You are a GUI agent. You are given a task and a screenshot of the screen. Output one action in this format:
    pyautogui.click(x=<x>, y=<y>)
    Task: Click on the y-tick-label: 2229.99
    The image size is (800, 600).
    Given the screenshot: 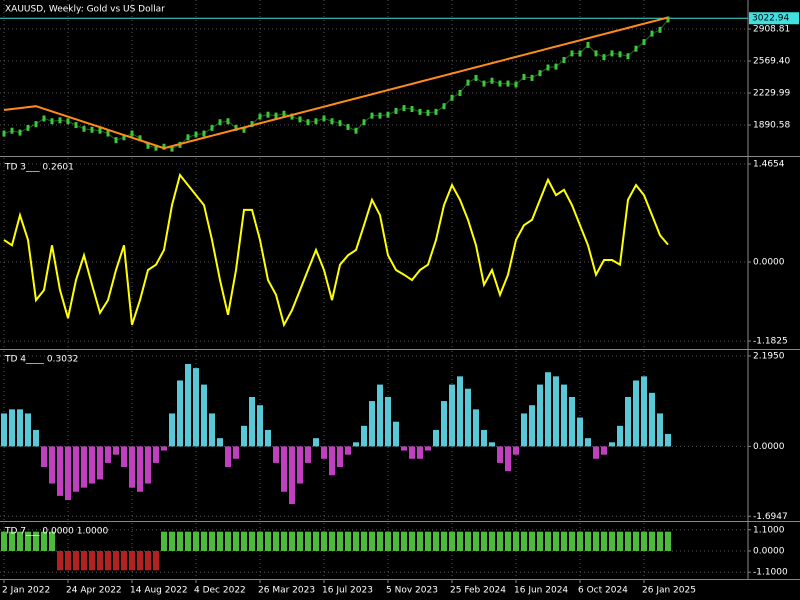 What is the action you would take?
    pyautogui.click(x=771, y=94)
    